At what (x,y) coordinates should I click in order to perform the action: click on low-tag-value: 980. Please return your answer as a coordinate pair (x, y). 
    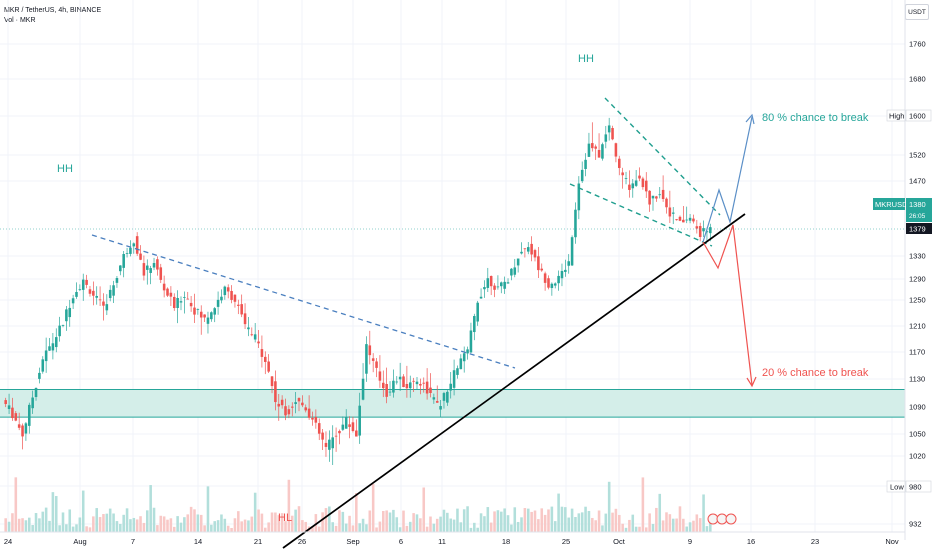
    Looking at the image, I should click on (915, 487).